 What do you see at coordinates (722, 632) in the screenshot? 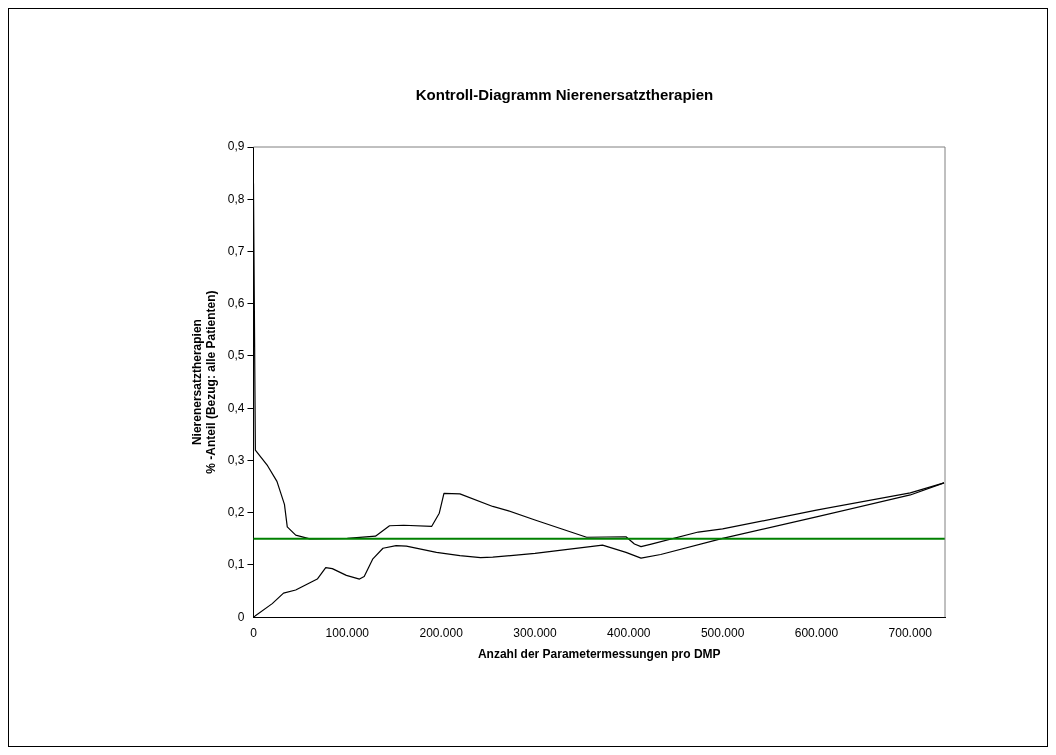
I see `x-tick-label: 500.000` at bounding box center [722, 632].